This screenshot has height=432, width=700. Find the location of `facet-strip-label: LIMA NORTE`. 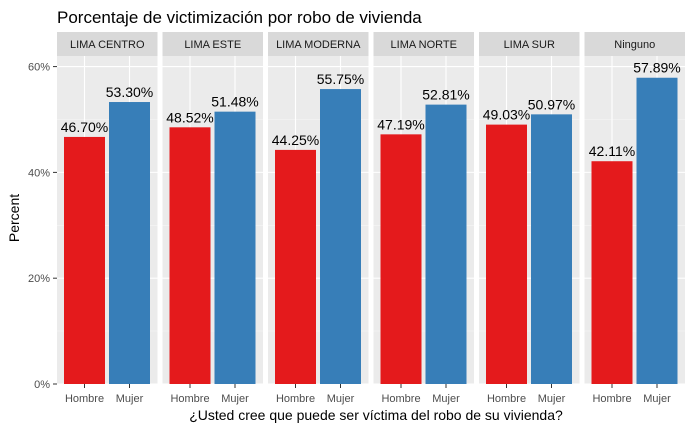

facet-strip-label: LIMA NORTE is located at coordinates (424, 45).